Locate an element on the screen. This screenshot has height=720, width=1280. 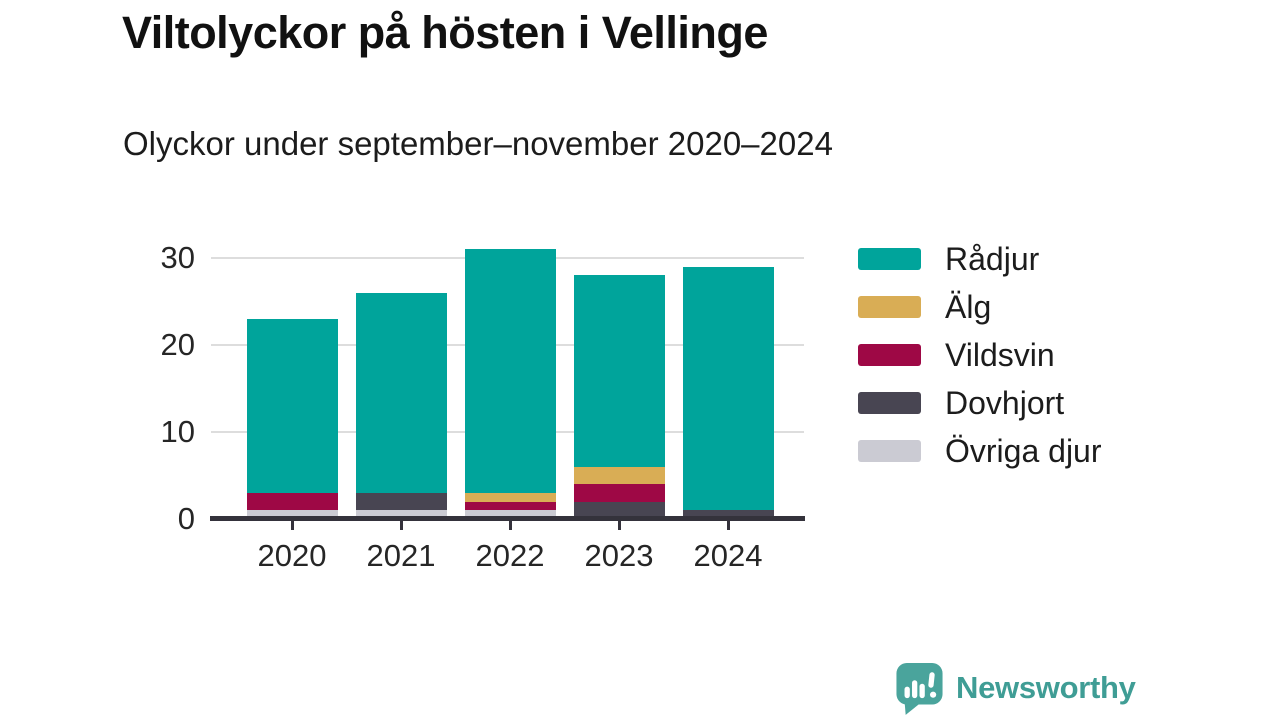
bar-segment-2024-radjur is located at coordinates (728, 388).